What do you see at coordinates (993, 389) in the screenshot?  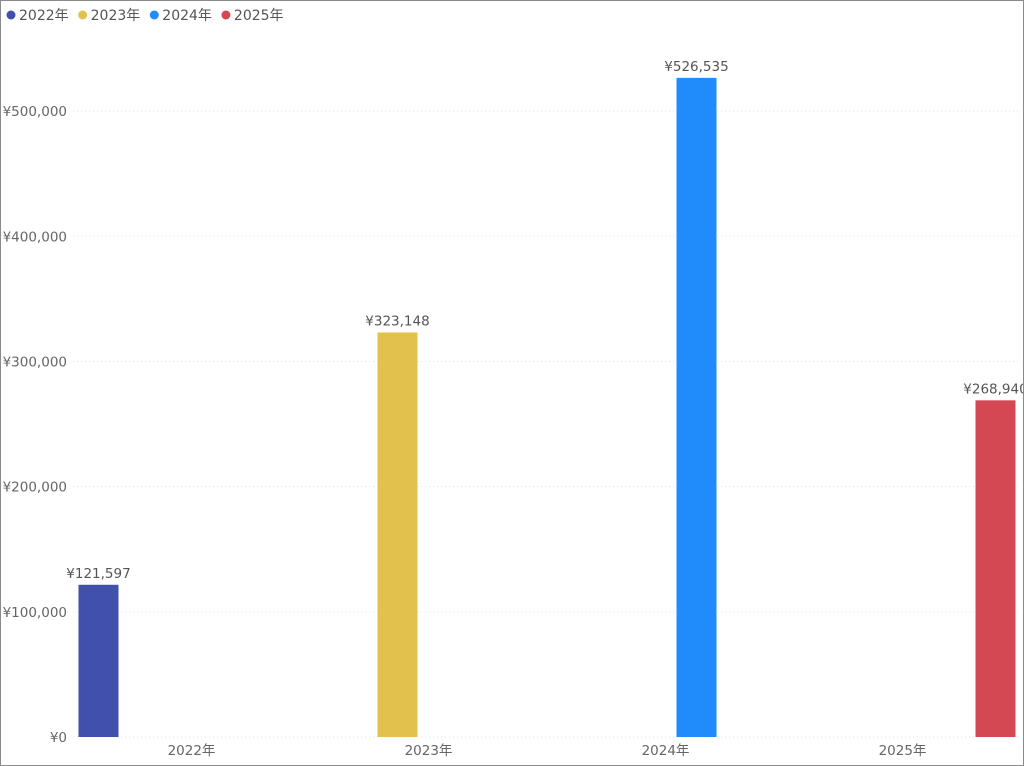 I see `data-label: ¥268,940` at bounding box center [993, 389].